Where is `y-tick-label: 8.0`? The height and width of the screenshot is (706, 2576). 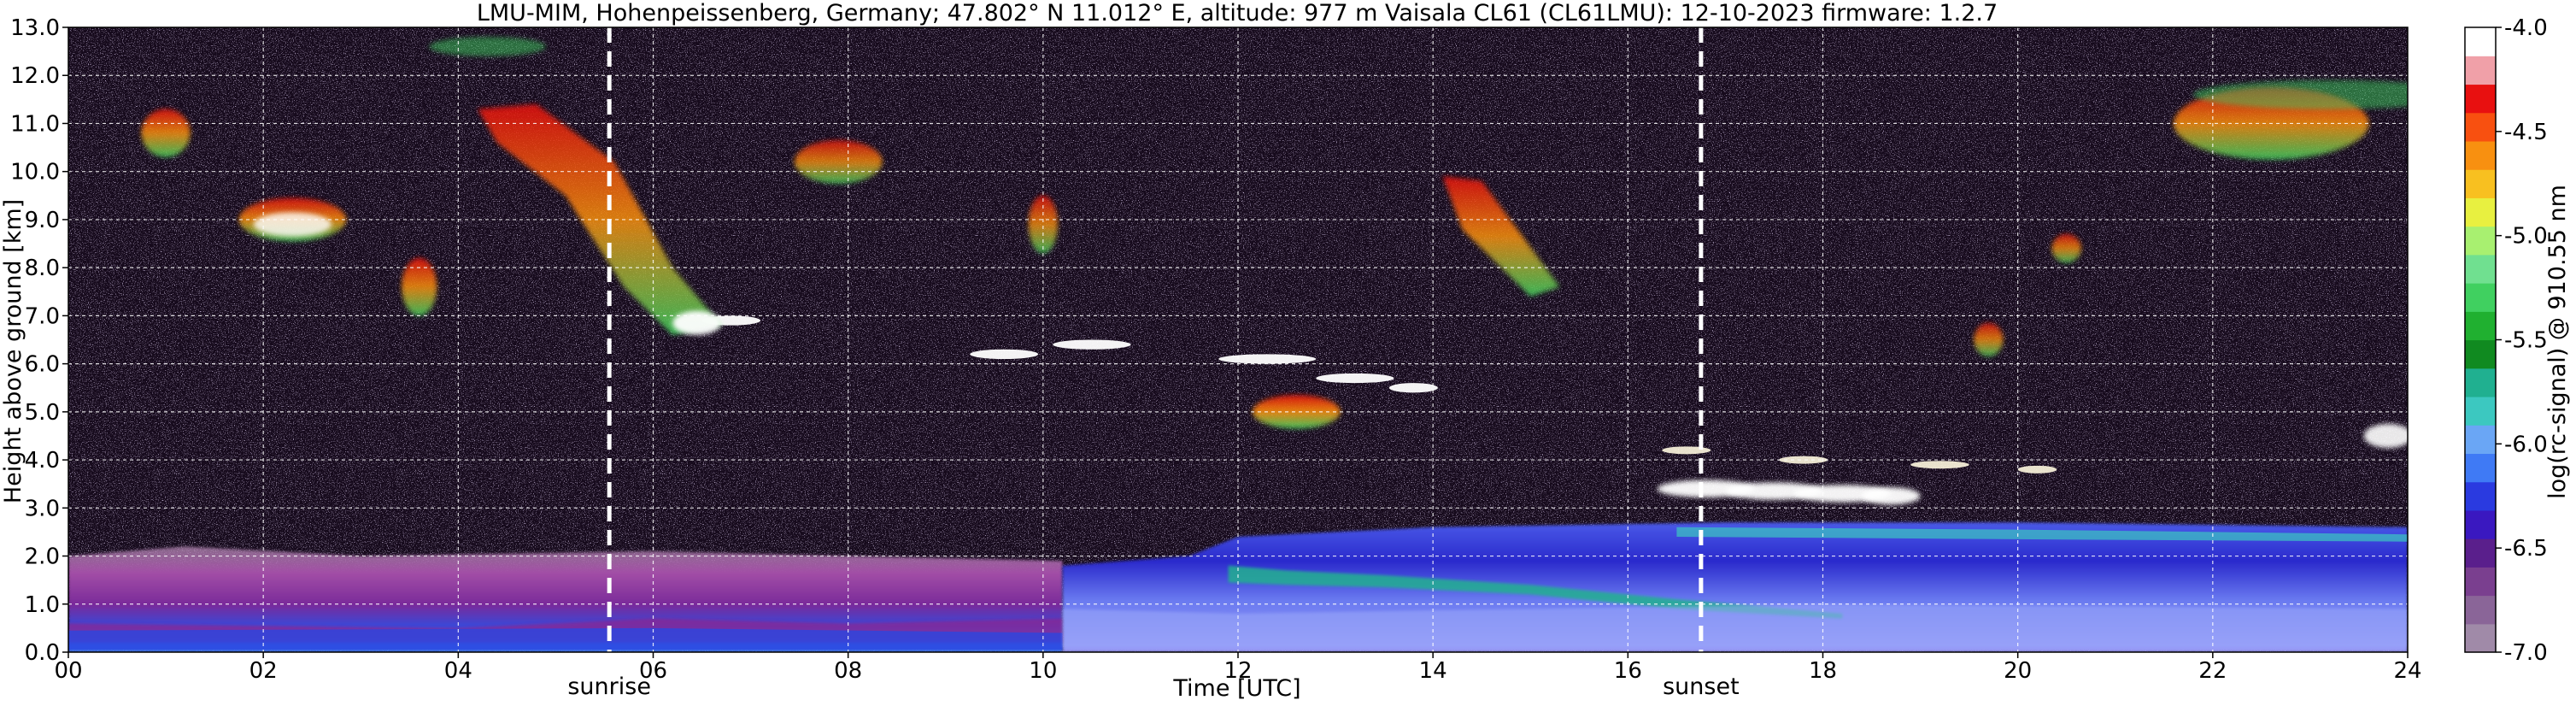
y-tick-label: 8.0 is located at coordinates (42, 268).